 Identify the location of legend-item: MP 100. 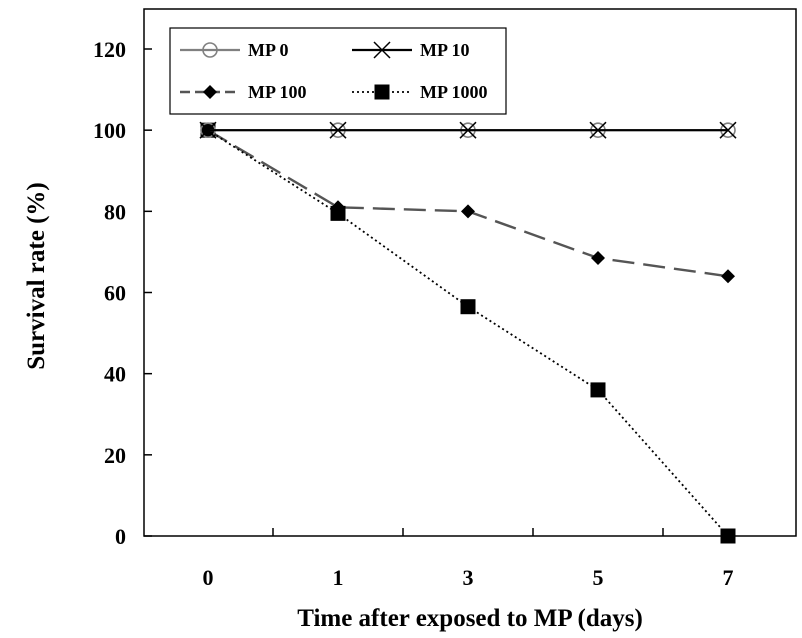
(243, 92).